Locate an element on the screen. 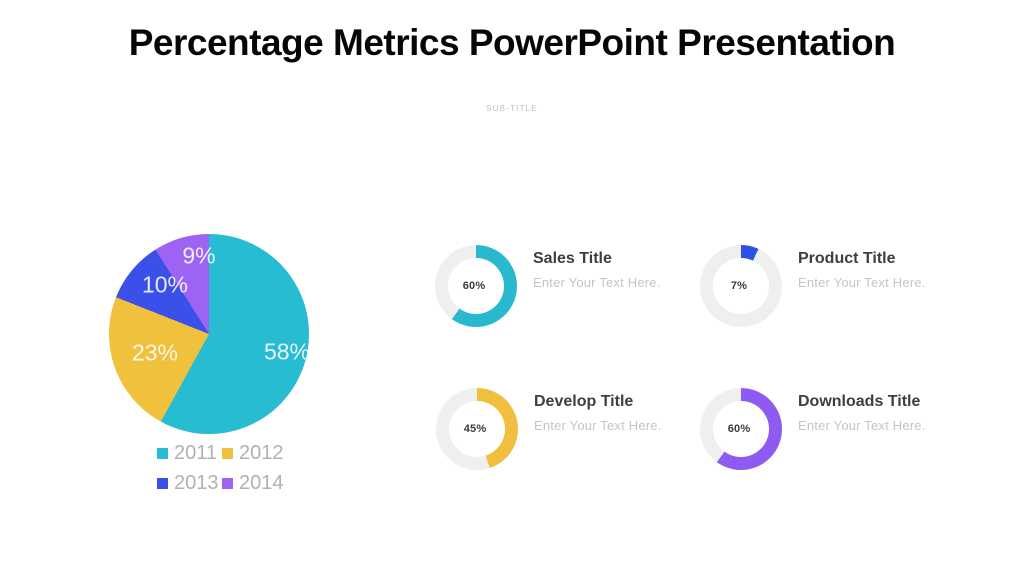 Image resolution: width=1024 pixels, height=576 pixels. donut-chart-develop: 45% is located at coordinates (477, 429).